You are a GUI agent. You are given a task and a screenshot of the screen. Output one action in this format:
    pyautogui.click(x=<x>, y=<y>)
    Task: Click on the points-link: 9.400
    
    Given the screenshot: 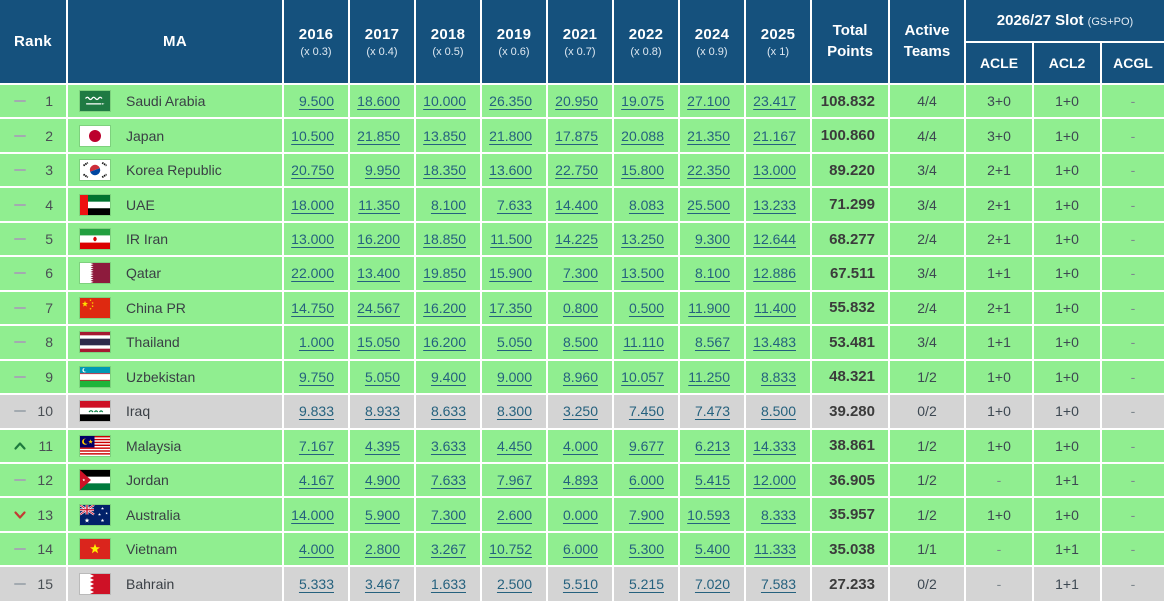 What is the action you would take?
    pyautogui.click(x=448, y=376)
    